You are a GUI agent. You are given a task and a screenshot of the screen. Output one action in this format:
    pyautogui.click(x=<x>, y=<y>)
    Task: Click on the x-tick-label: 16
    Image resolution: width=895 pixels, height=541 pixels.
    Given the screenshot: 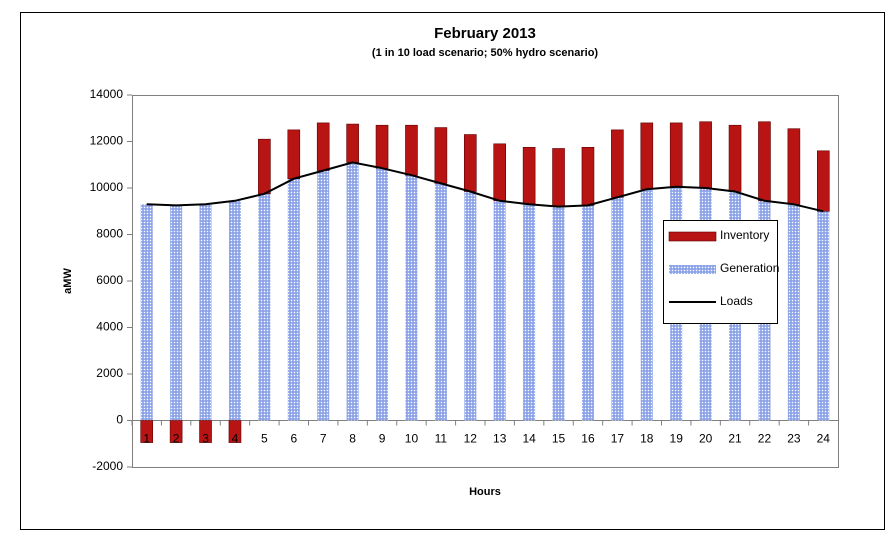 What is the action you would take?
    pyautogui.click(x=588, y=439)
    